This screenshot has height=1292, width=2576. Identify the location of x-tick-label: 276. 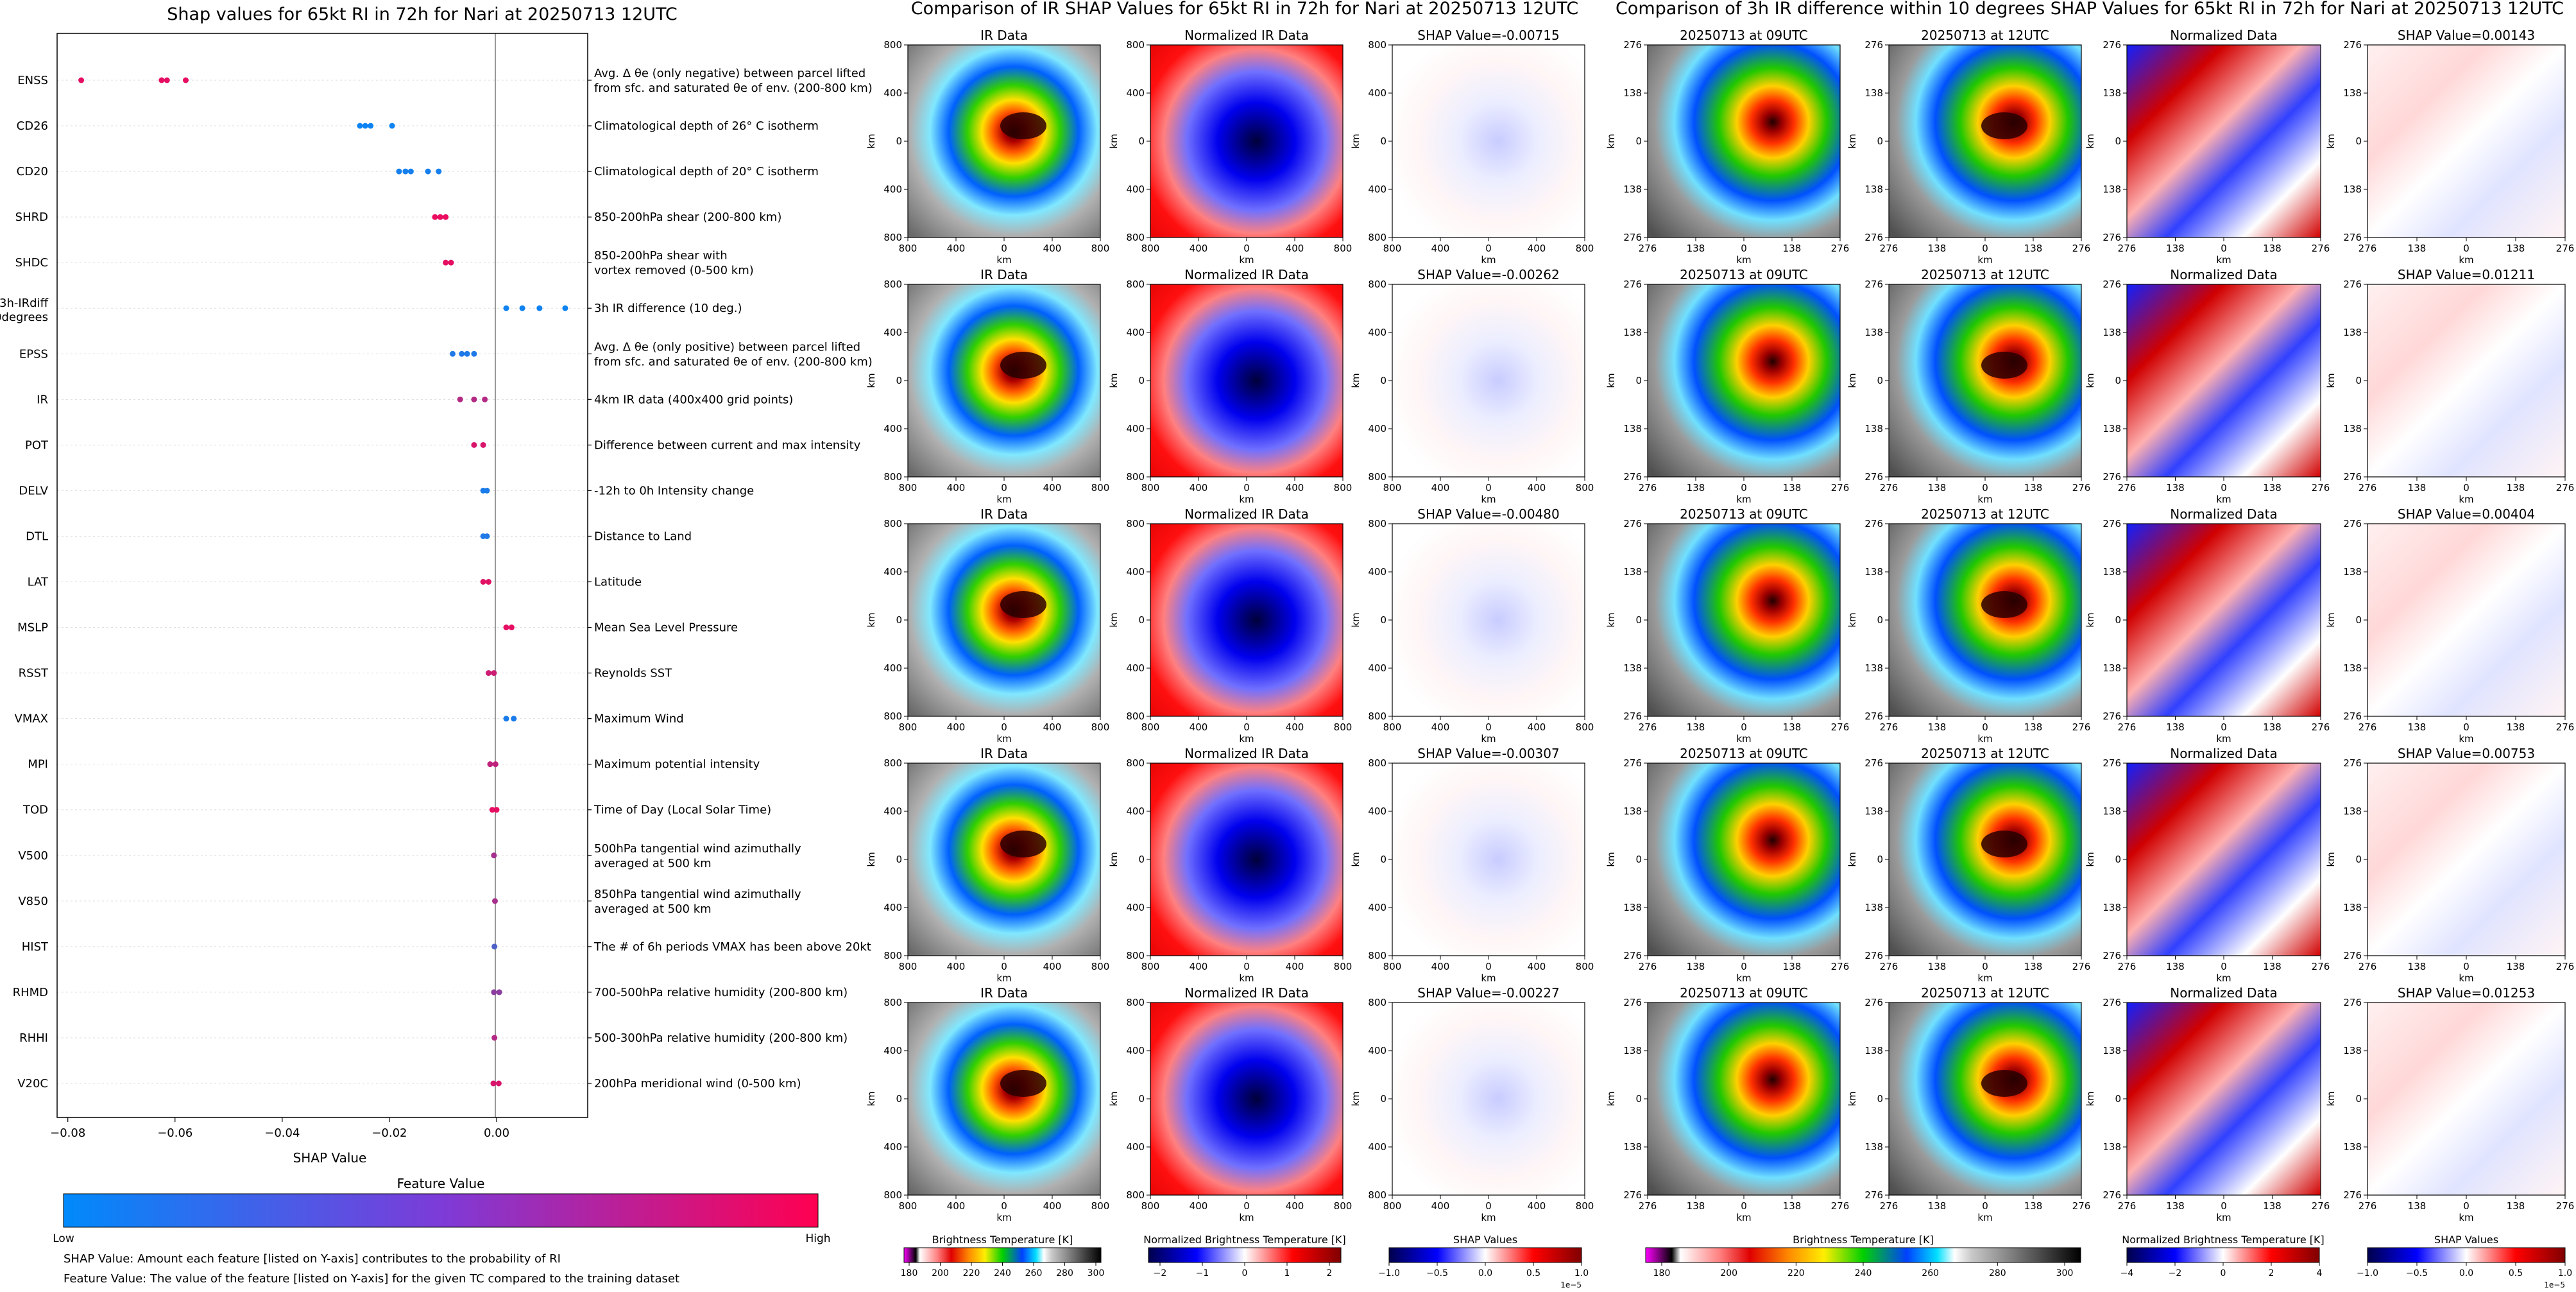
(2127, 727).